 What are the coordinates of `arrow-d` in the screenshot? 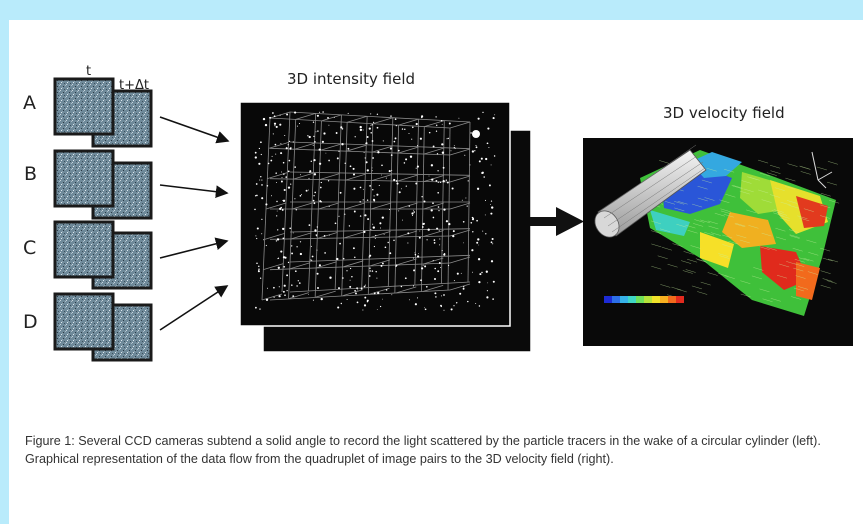 It's located at (194, 308).